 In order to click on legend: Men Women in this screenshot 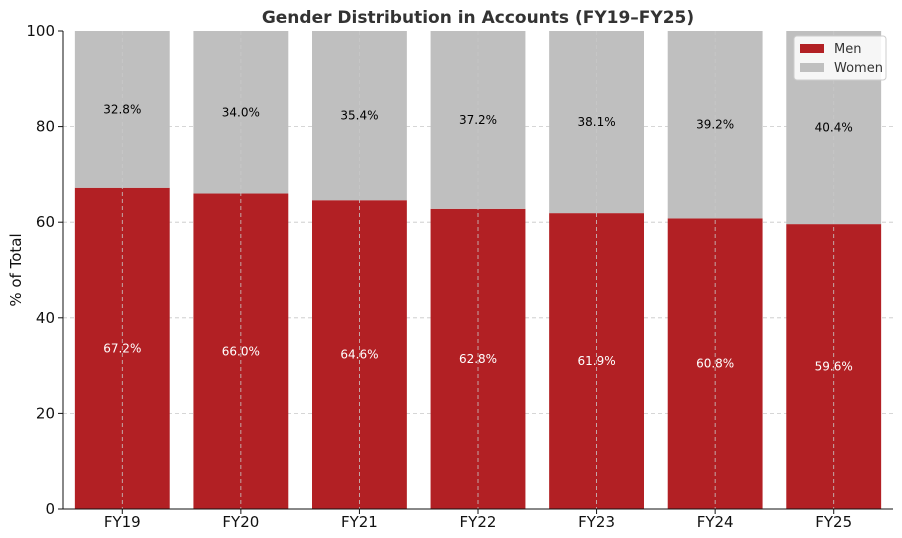, I will do `click(840, 58)`.